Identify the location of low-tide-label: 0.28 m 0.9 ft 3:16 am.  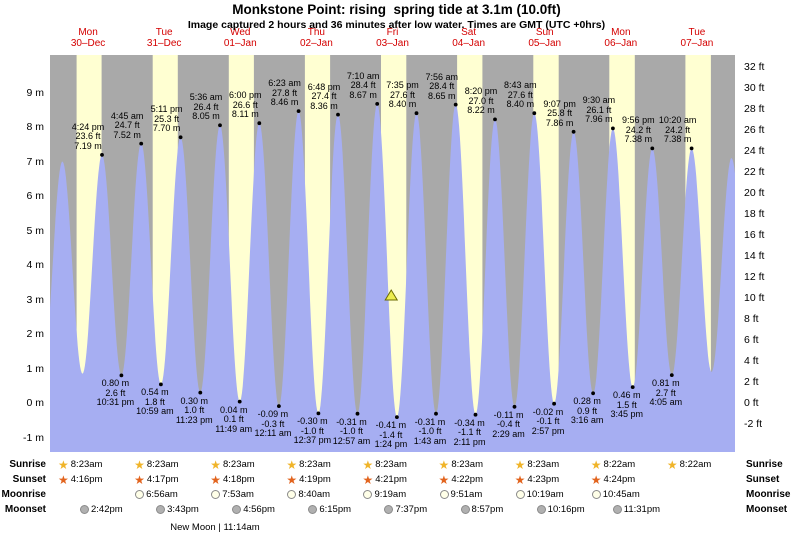
(587, 411).